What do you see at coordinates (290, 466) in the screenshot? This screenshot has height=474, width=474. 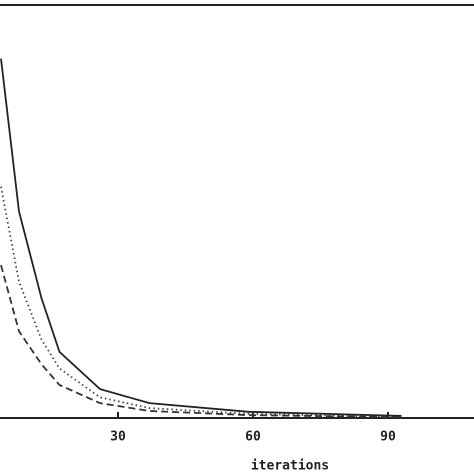 I see `x-axis-label: iterations` at bounding box center [290, 466].